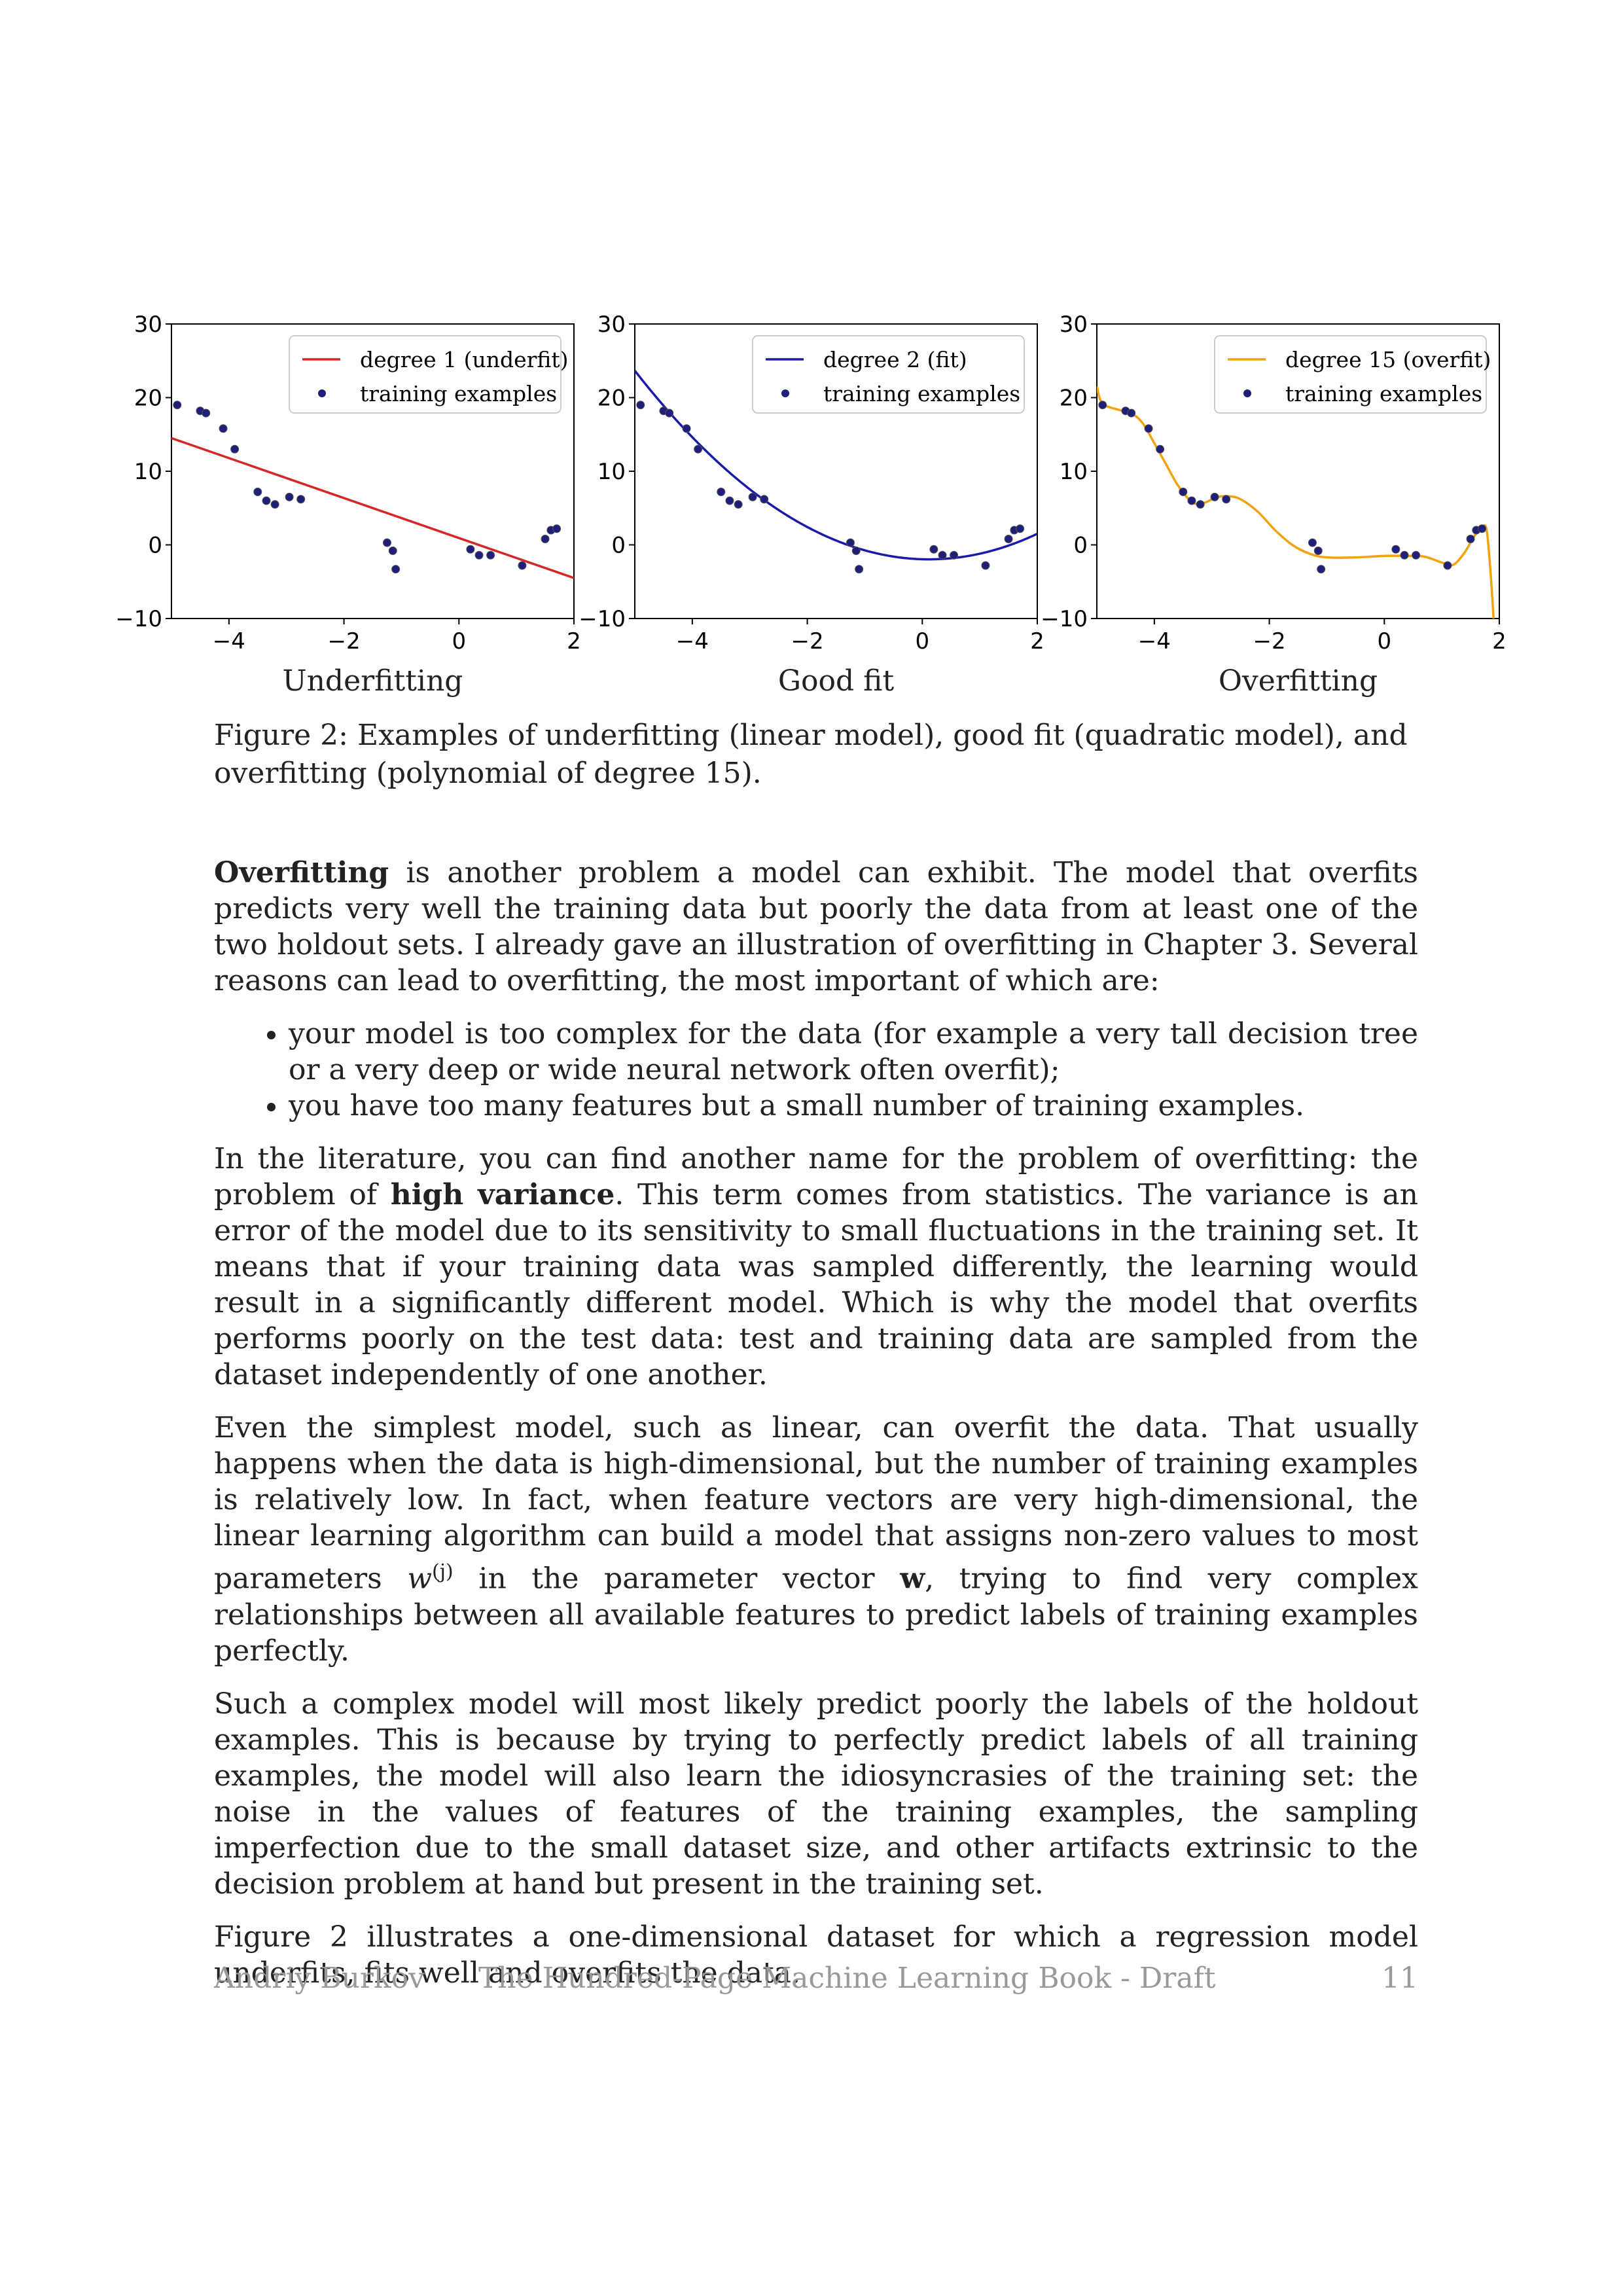 This screenshot has height=2296, width=1623. What do you see at coordinates (1400, 1978) in the screenshot?
I see `page-number: 11` at bounding box center [1400, 1978].